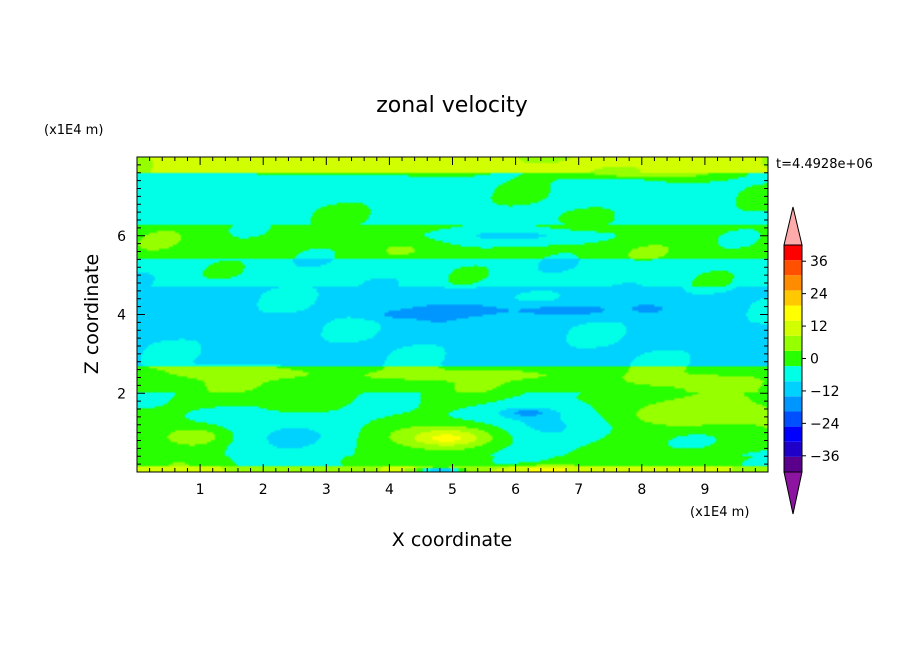 Image resolution: width=904 pixels, height=654 pixels. What do you see at coordinates (92, 314) in the screenshot?
I see `y-axis-label: Z coordinate` at bounding box center [92, 314].